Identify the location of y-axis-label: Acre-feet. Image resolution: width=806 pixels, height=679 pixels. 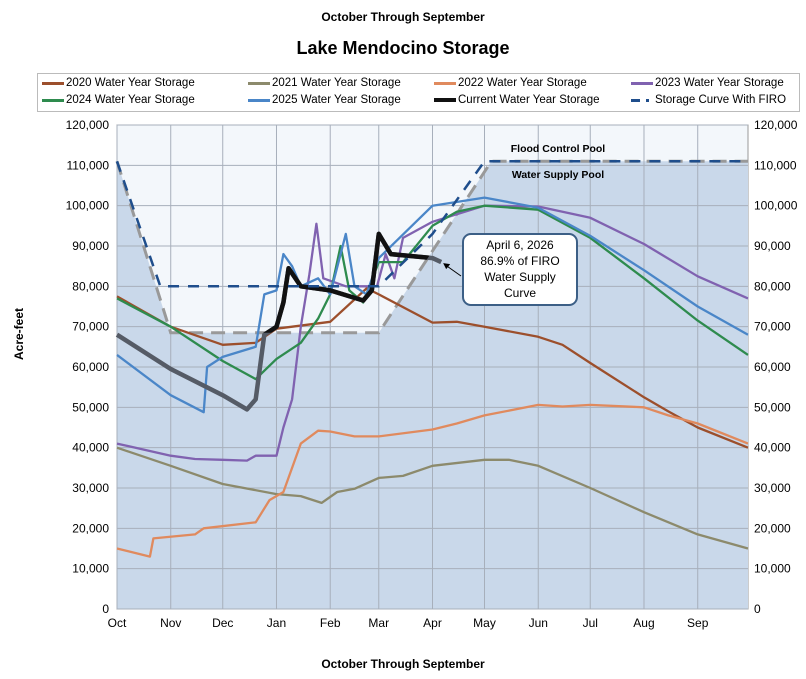
(19, 333).